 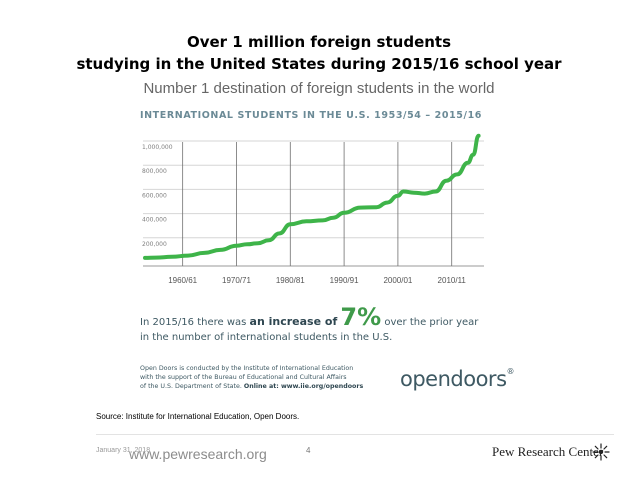 I want to click on series-line, so click(x=312, y=196).